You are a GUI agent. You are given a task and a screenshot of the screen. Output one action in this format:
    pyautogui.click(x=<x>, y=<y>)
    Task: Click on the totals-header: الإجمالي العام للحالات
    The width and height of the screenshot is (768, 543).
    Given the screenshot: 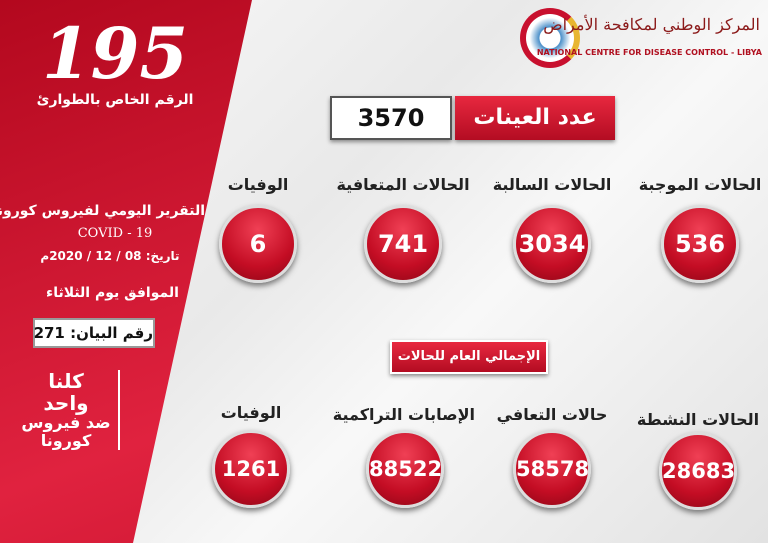 What is the action you would take?
    pyautogui.click(x=469, y=357)
    